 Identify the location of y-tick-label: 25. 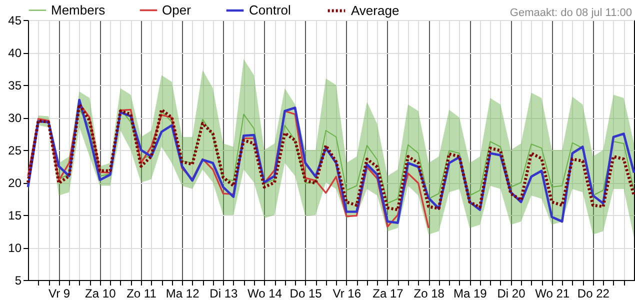
(15, 151).